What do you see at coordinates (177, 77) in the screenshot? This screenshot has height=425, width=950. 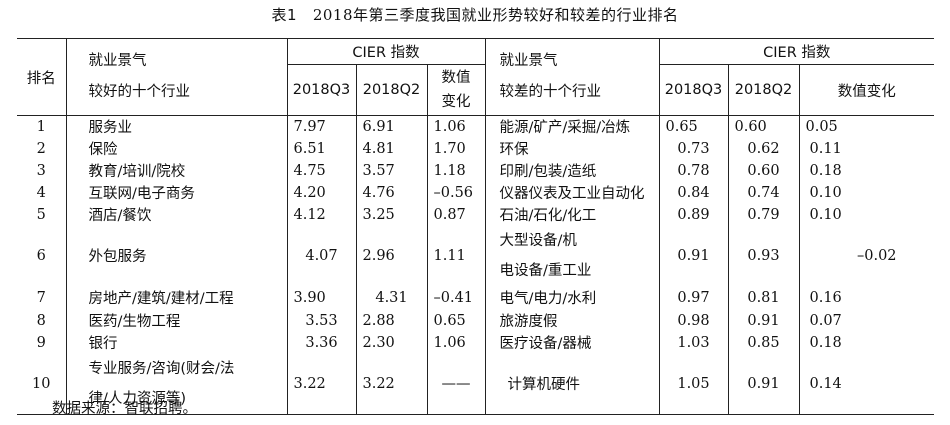 I see `header-good-industries: 就业景气 较好的十个行业` at bounding box center [177, 77].